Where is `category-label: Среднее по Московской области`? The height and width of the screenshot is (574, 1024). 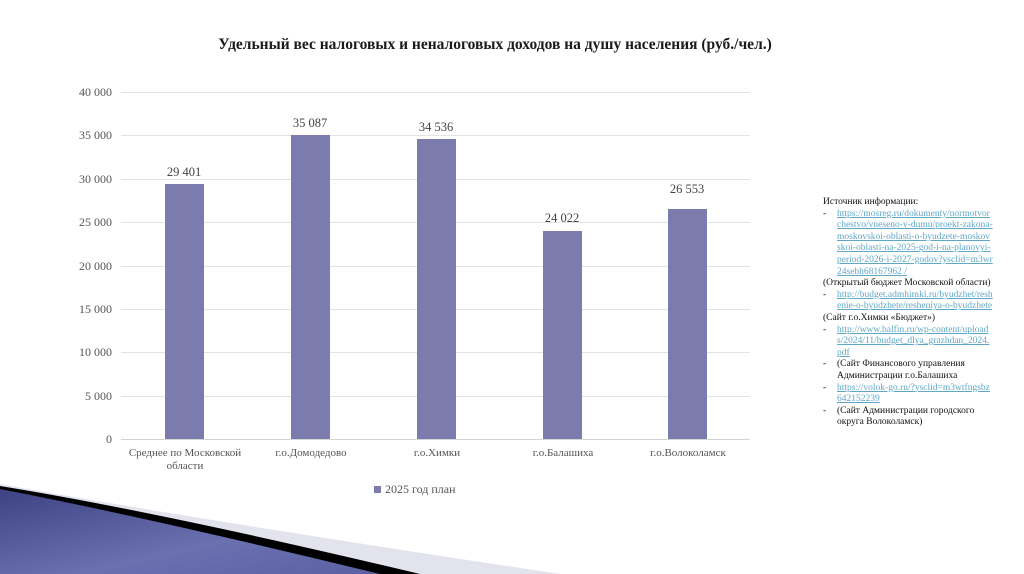
category-label: Среднее по Московской области is located at coordinates (185, 460).